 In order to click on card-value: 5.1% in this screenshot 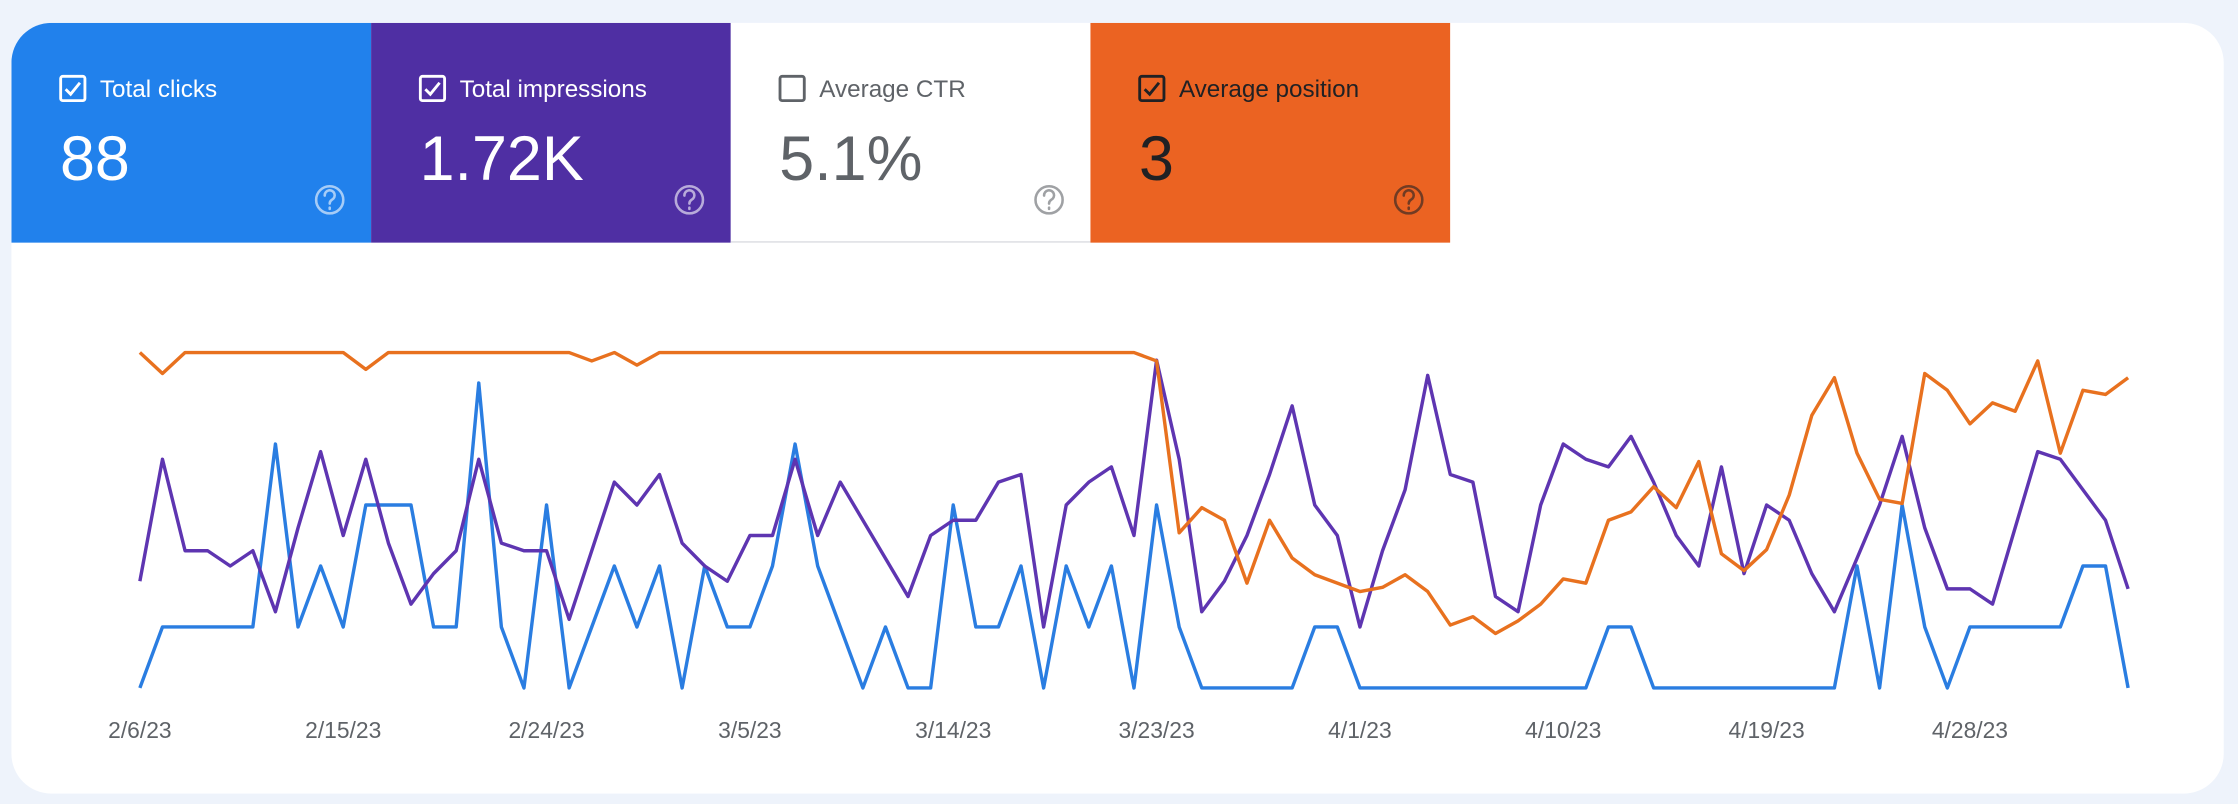, I will do `click(850, 159)`.